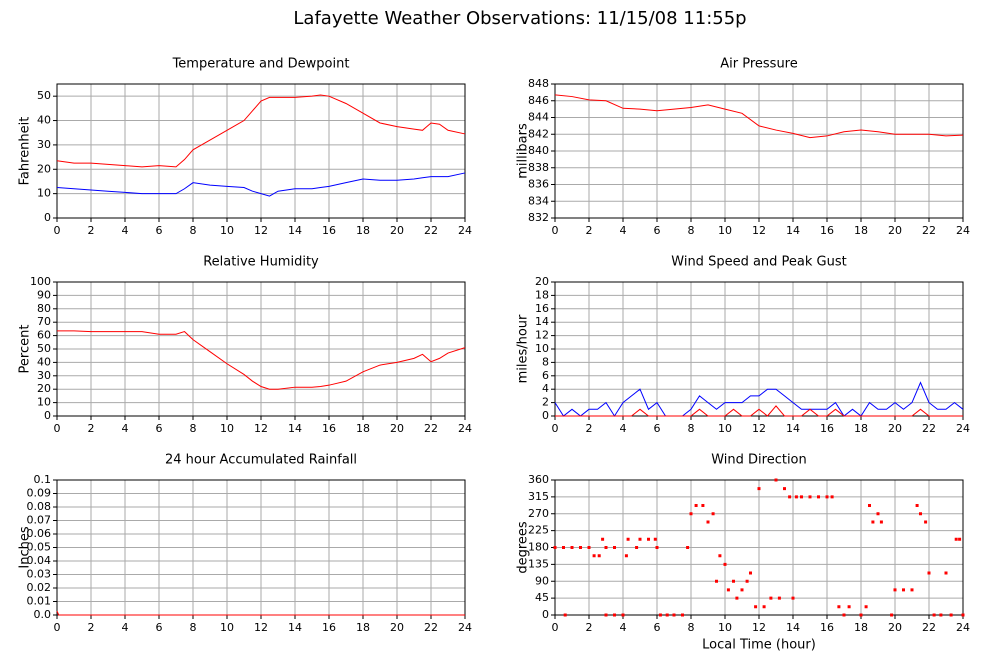  I want to click on y-axis-label: miles/hour, so click(523, 348).